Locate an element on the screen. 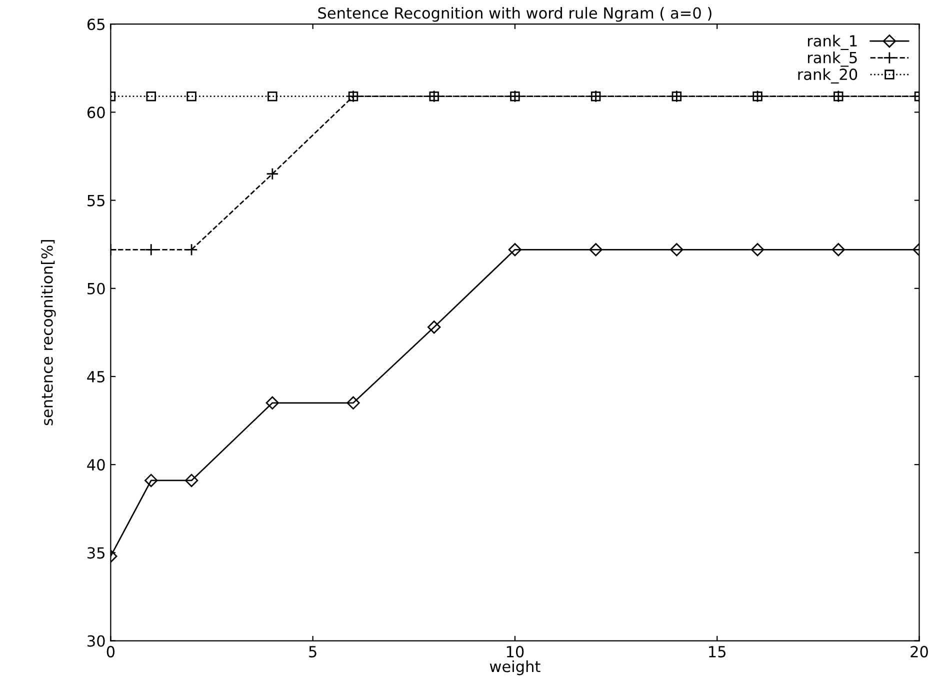 Image resolution: width=938 pixels, height=689 pixels. legend-label: rank_5 is located at coordinates (832, 59).